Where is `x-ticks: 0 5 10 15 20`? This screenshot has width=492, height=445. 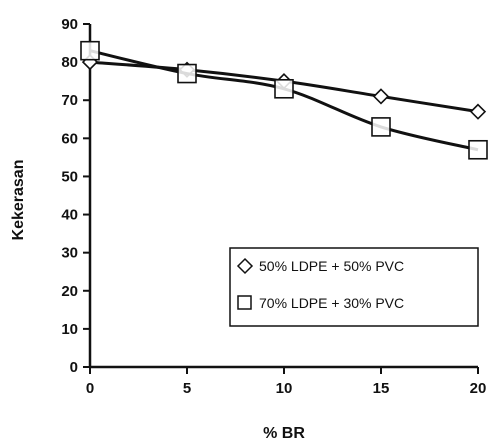 x-ticks: 0 5 10 15 20 is located at coordinates (286, 382).